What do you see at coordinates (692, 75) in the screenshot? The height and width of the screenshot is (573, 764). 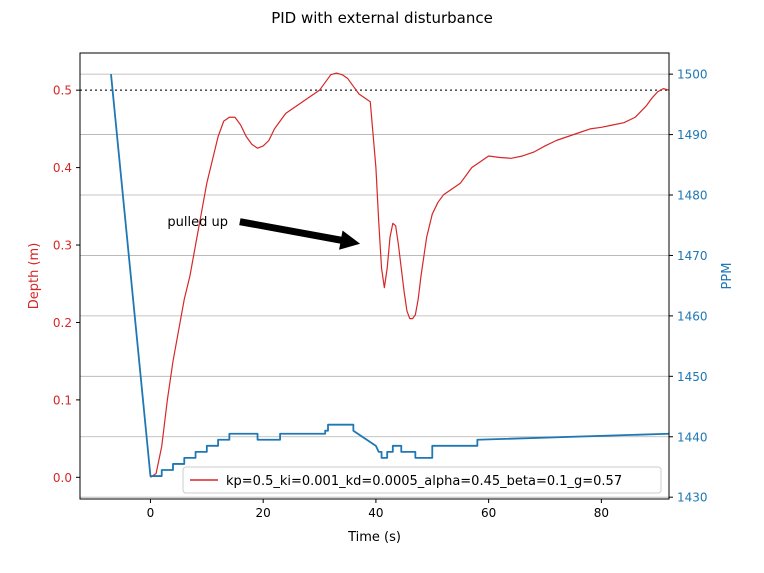 I see `right-y-tick-label-1500: 1500` at bounding box center [692, 75].